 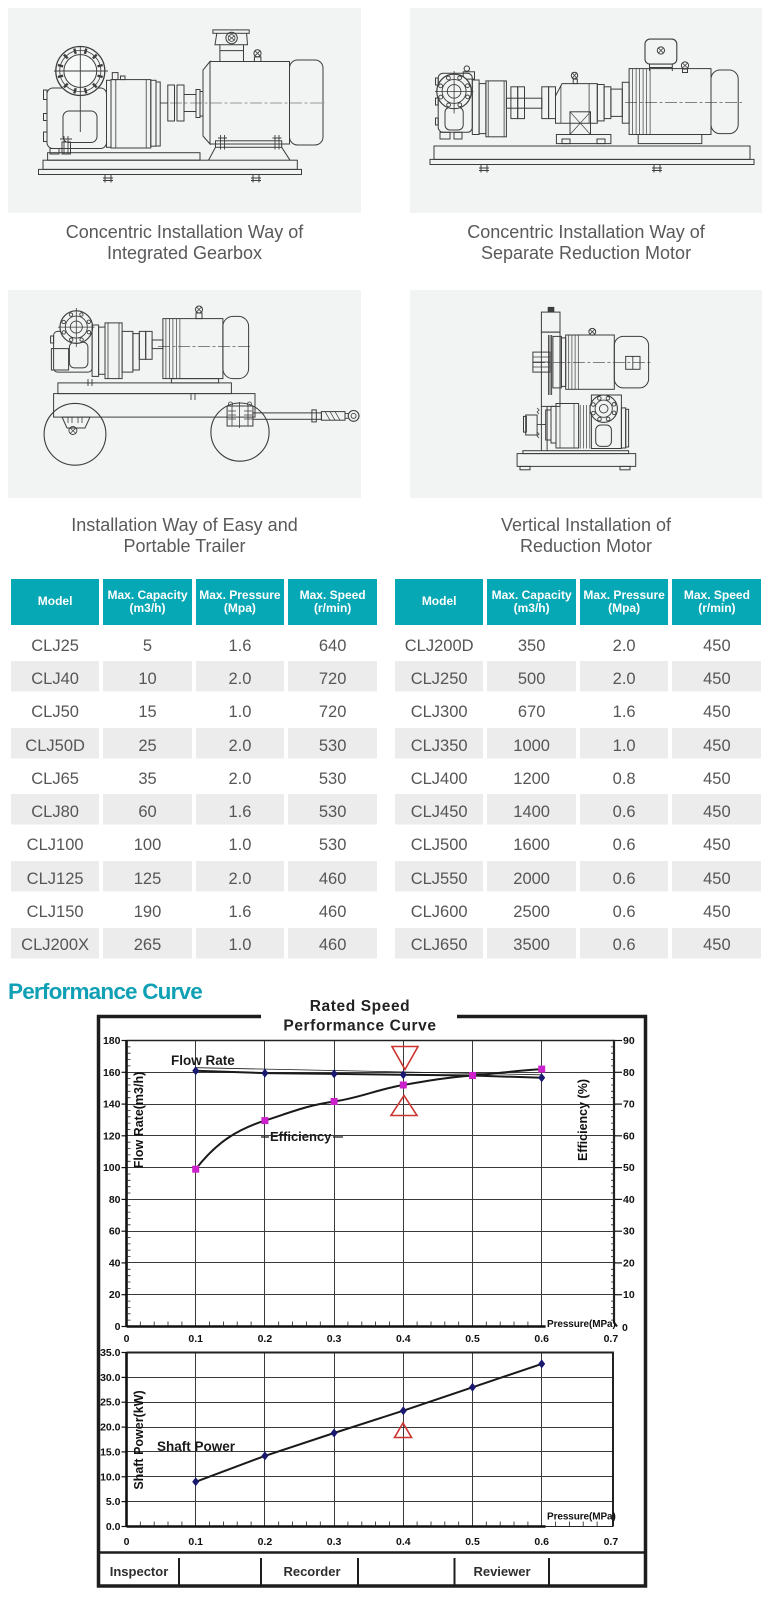 I want to click on svg-text: Flow Rate, so click(x=203, y=1060).